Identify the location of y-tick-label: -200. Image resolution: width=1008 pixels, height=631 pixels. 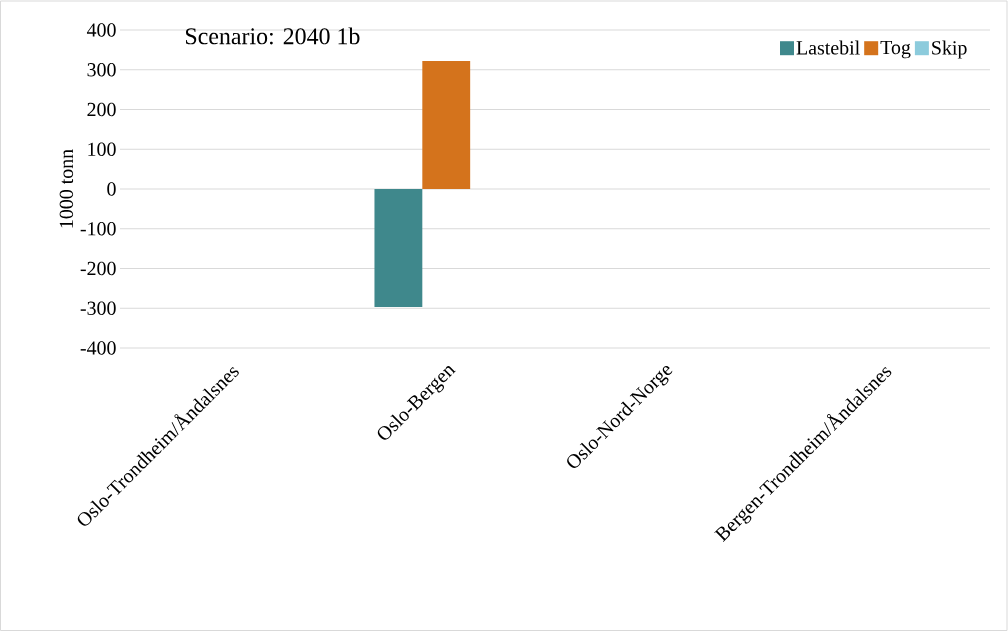
(98, 268).